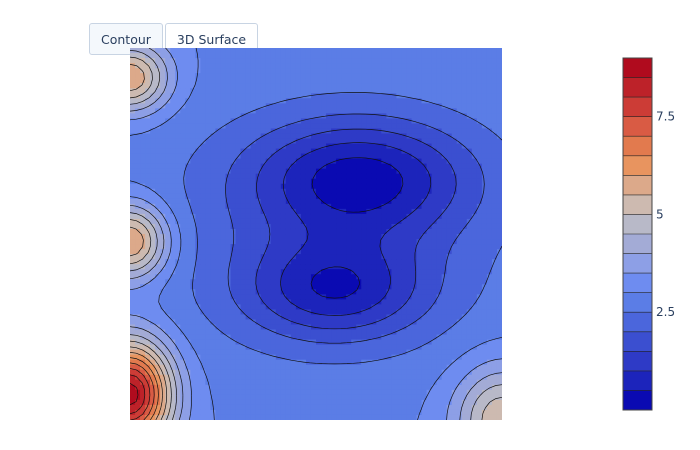 Image resolution: width=700 pixels, height=450 pixels. I want to click on contour-button: Contour, so click(126, 39).